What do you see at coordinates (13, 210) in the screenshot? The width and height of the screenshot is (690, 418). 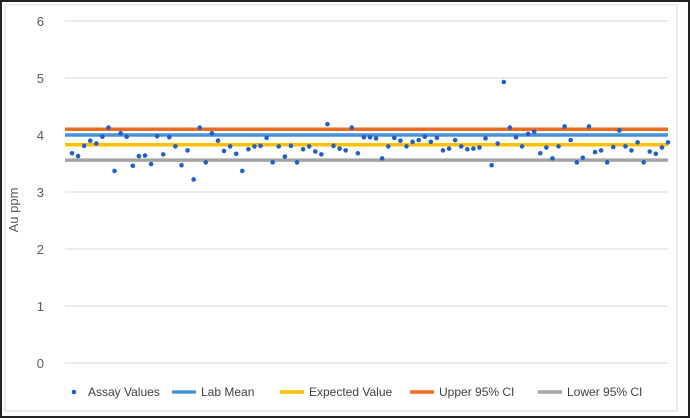 I see `y-axis-label: Au ppm` at bounding box center [13, 210].